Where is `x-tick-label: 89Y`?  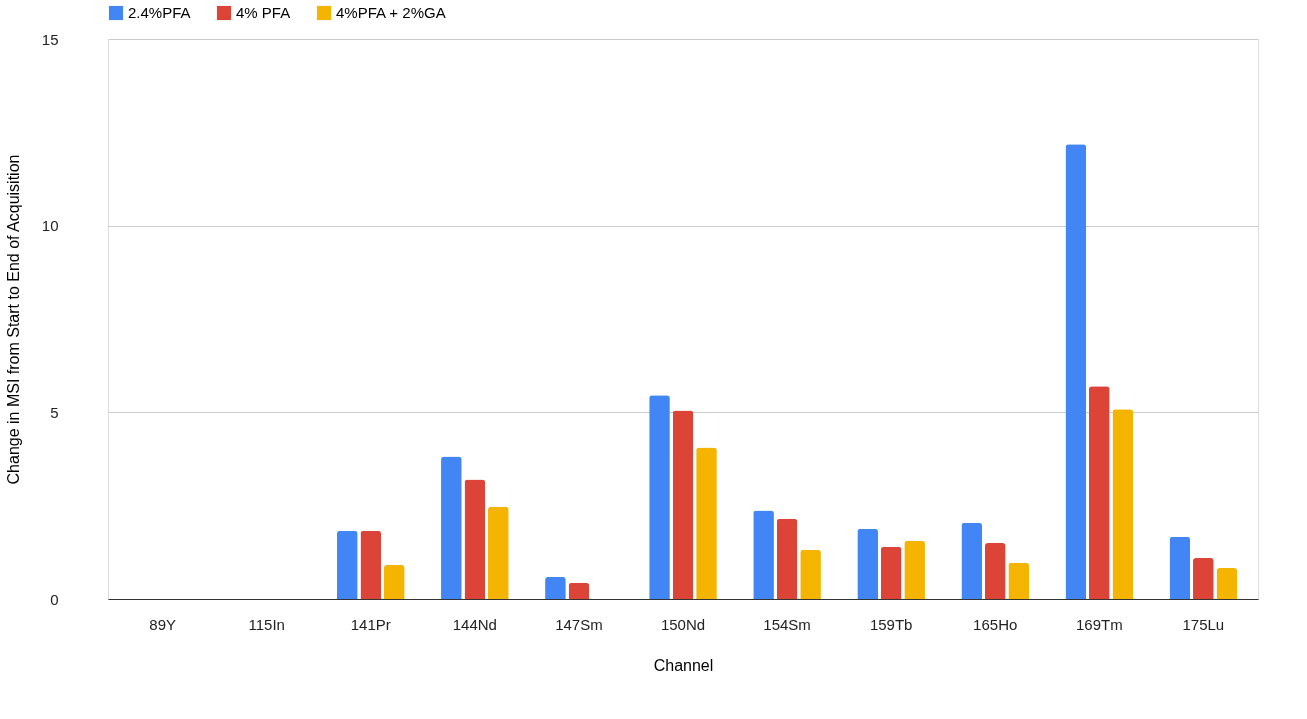
x-tick-label: 89Y is located at coordinates (162, 624).